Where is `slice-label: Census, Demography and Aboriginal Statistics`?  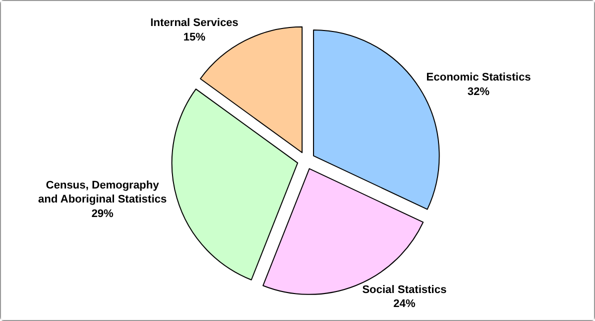
slice-label: Census, Demography and Aboriginal Statistics is located at coordinates (102, 192).